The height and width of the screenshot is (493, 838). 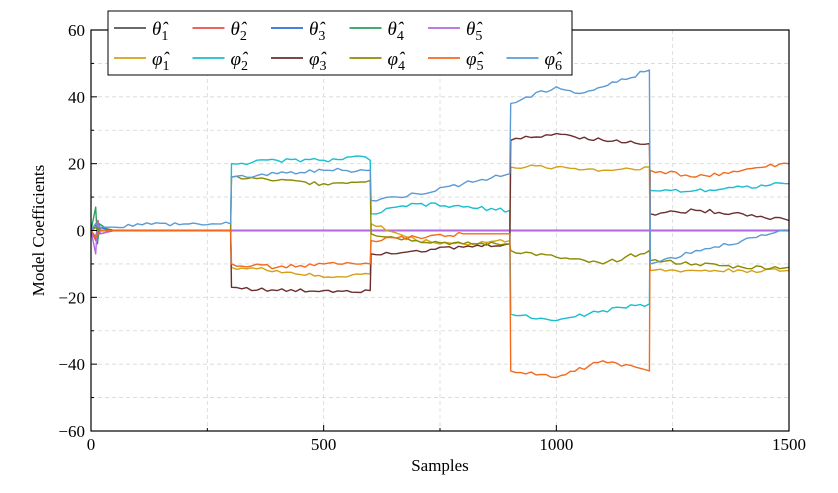 I want to click on y-tick-label: −60, so click(x=71, y=431).